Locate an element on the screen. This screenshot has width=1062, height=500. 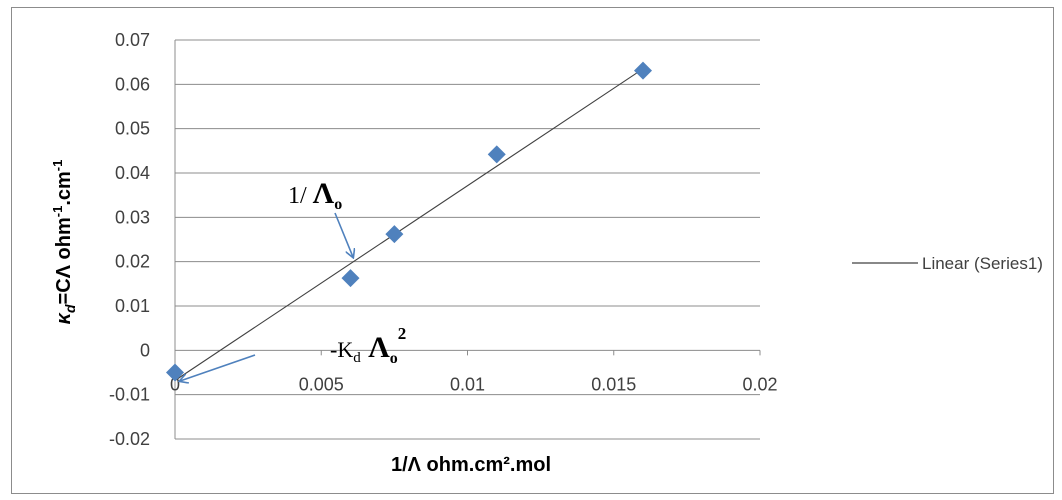
intercept-arrow is located at coordinates (217, 368).